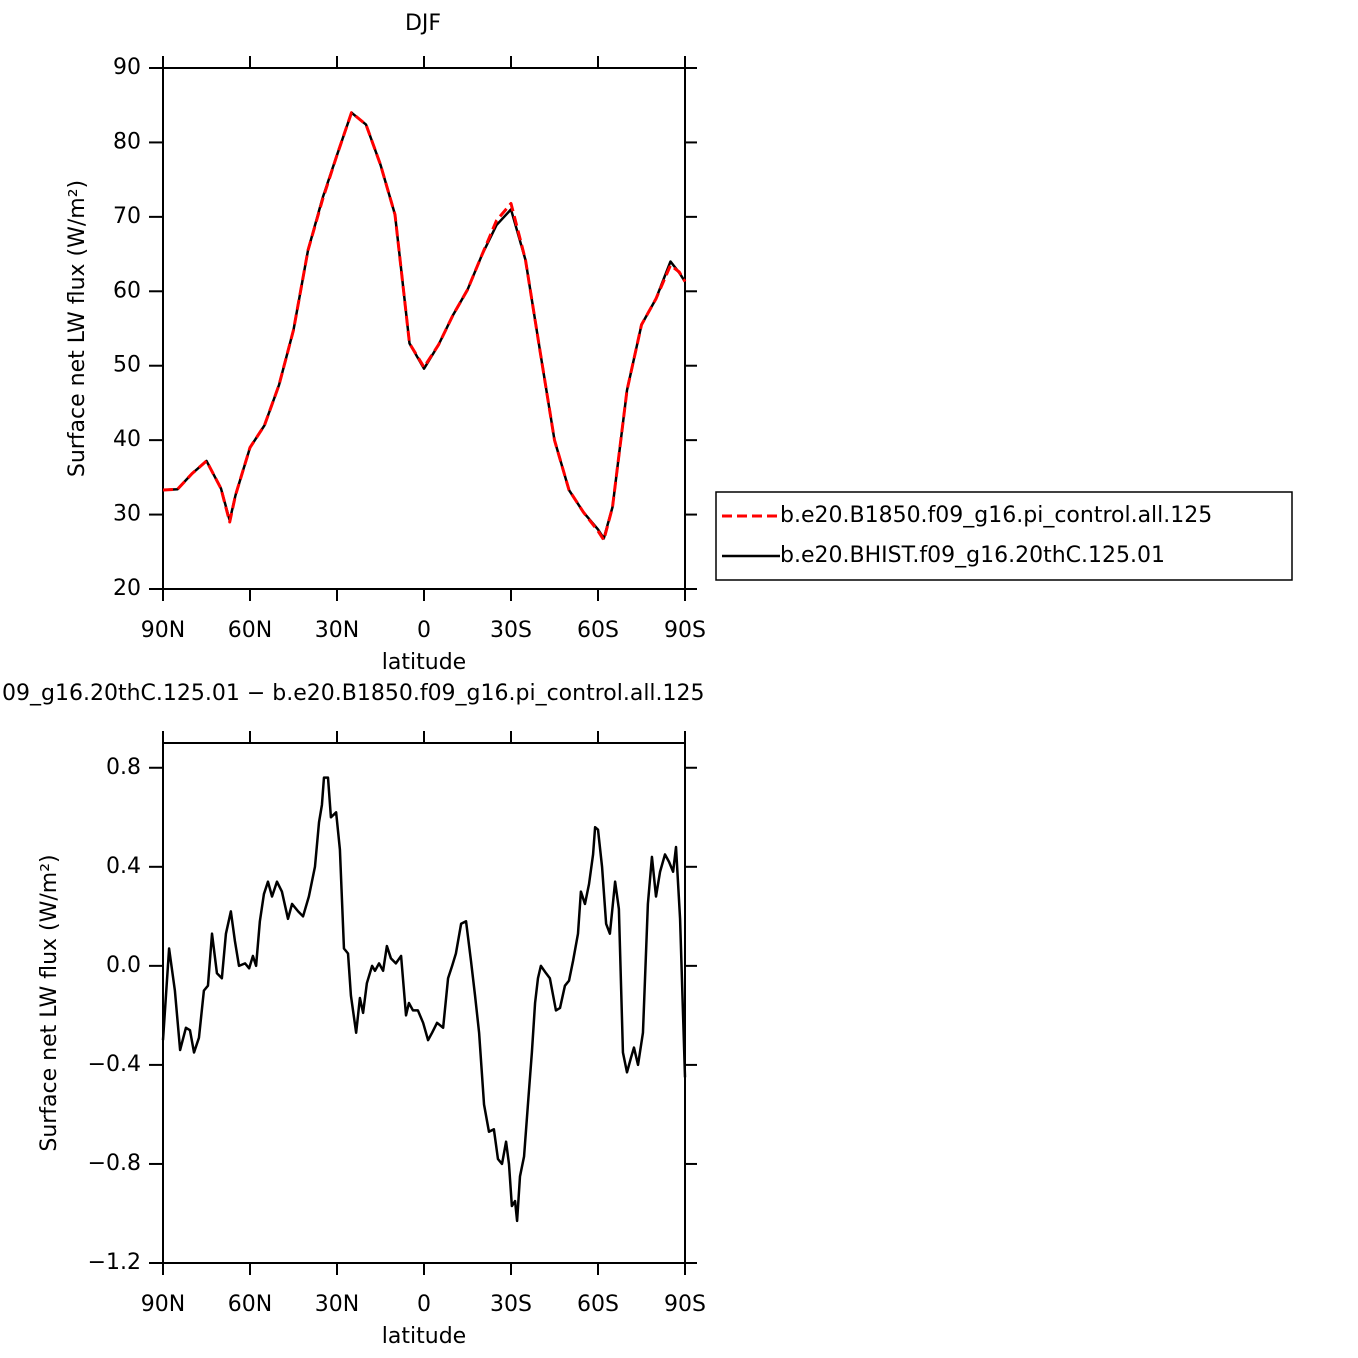 The width and height of the screenshot is (1358, 1358). I want to click on y-tick-label: −0.4, so click(114, 1064).